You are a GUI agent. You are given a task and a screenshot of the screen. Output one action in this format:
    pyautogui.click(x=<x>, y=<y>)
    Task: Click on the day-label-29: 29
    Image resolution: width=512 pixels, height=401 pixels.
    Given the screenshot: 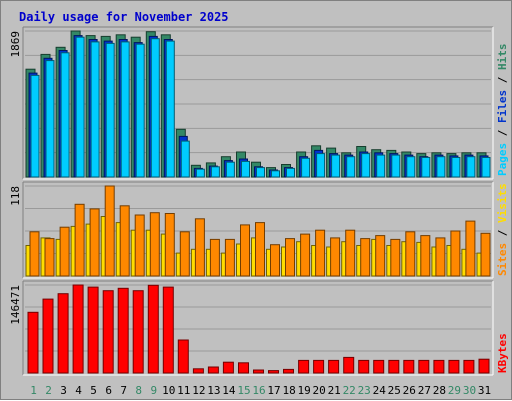 What is the action you would take?
    pyautogui.click(x=454, y=390)
    